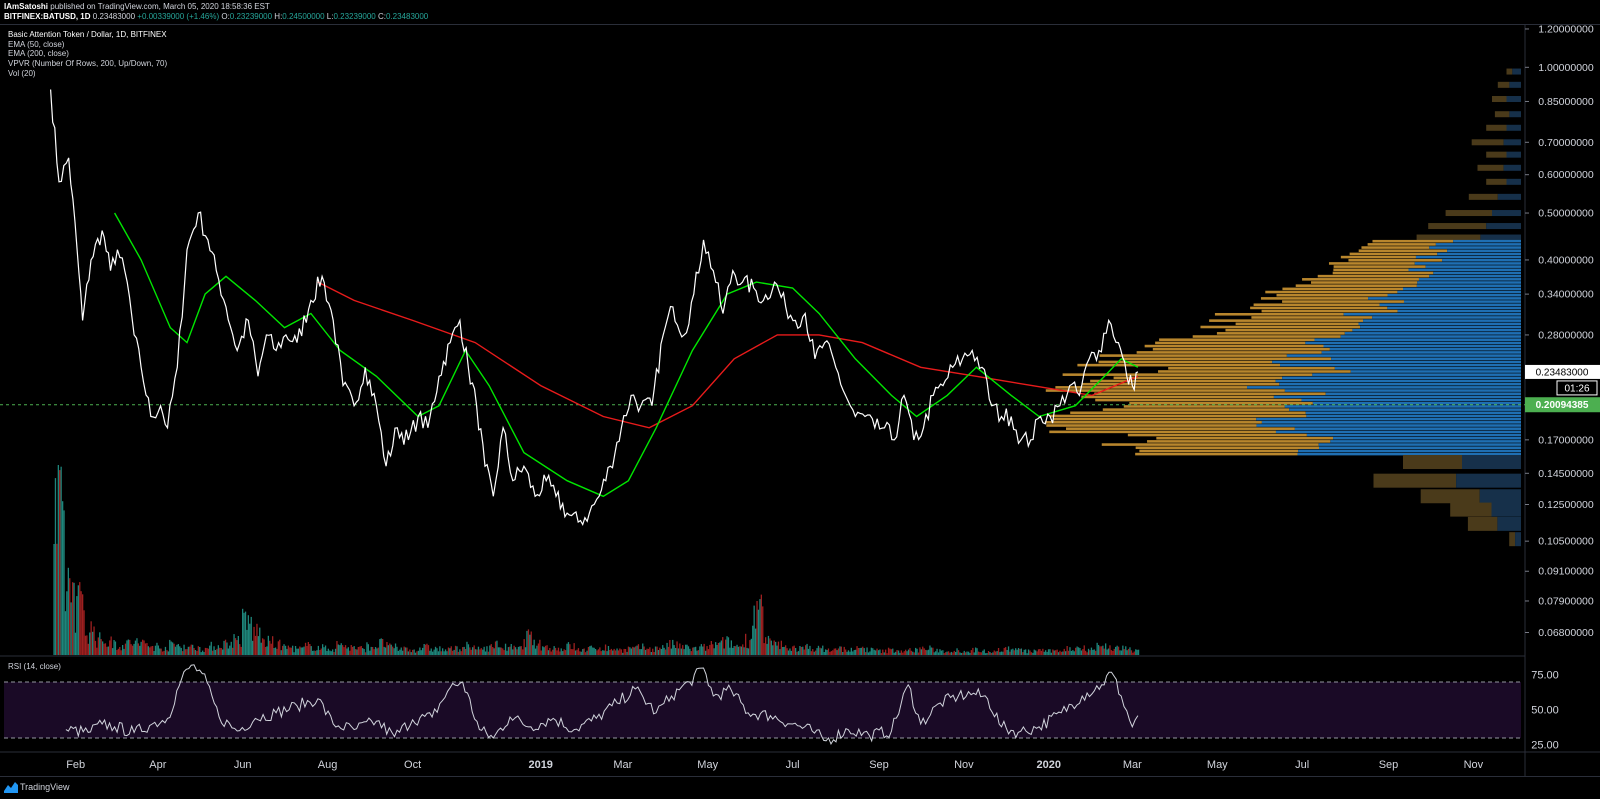 Image resolution: width=1600 pixels, height=799 pixels. What do you see at coordinates (22, 73) in the screenshot?
I see `legend-vol: Vol (20)` at bounding box center [22, 73].